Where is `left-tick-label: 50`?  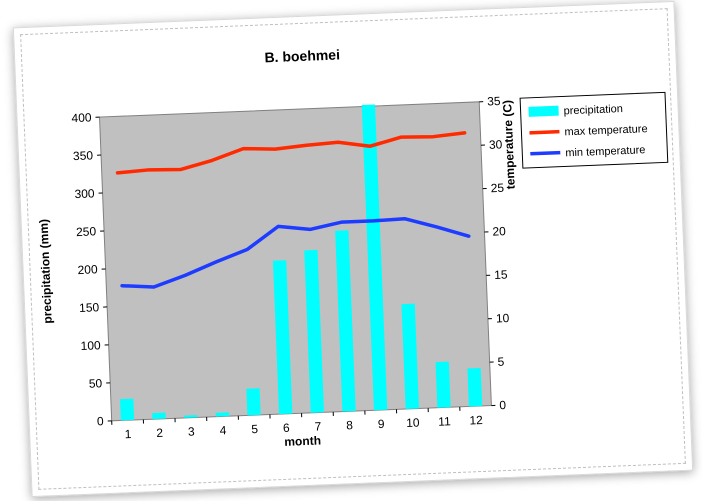
left-tick-label: 50 is located at coordinates (96, 383).